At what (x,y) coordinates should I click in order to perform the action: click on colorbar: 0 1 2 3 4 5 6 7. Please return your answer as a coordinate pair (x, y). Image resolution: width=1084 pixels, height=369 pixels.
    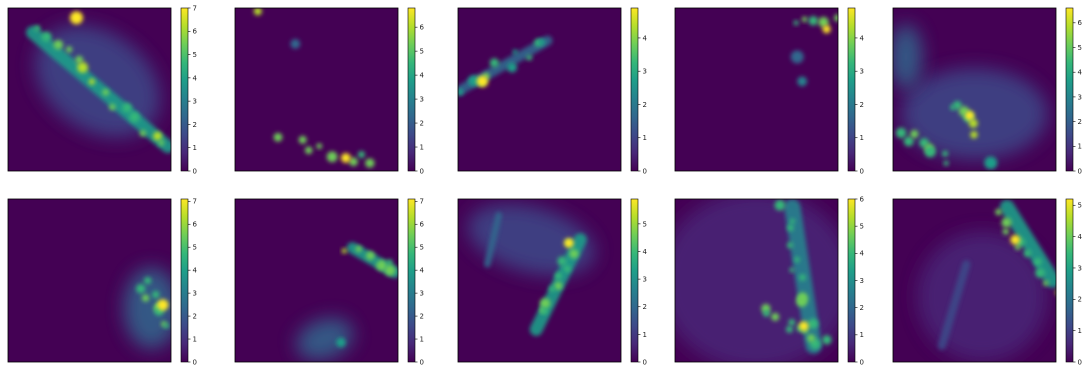
    Looking at the image, I should click on (189, 89).